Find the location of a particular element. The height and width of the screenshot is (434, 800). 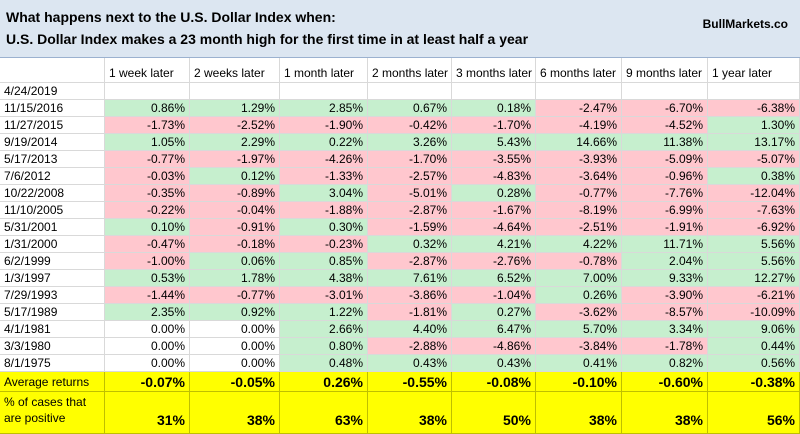

value-cell: 0.86% is located at coordinates (147, 108).